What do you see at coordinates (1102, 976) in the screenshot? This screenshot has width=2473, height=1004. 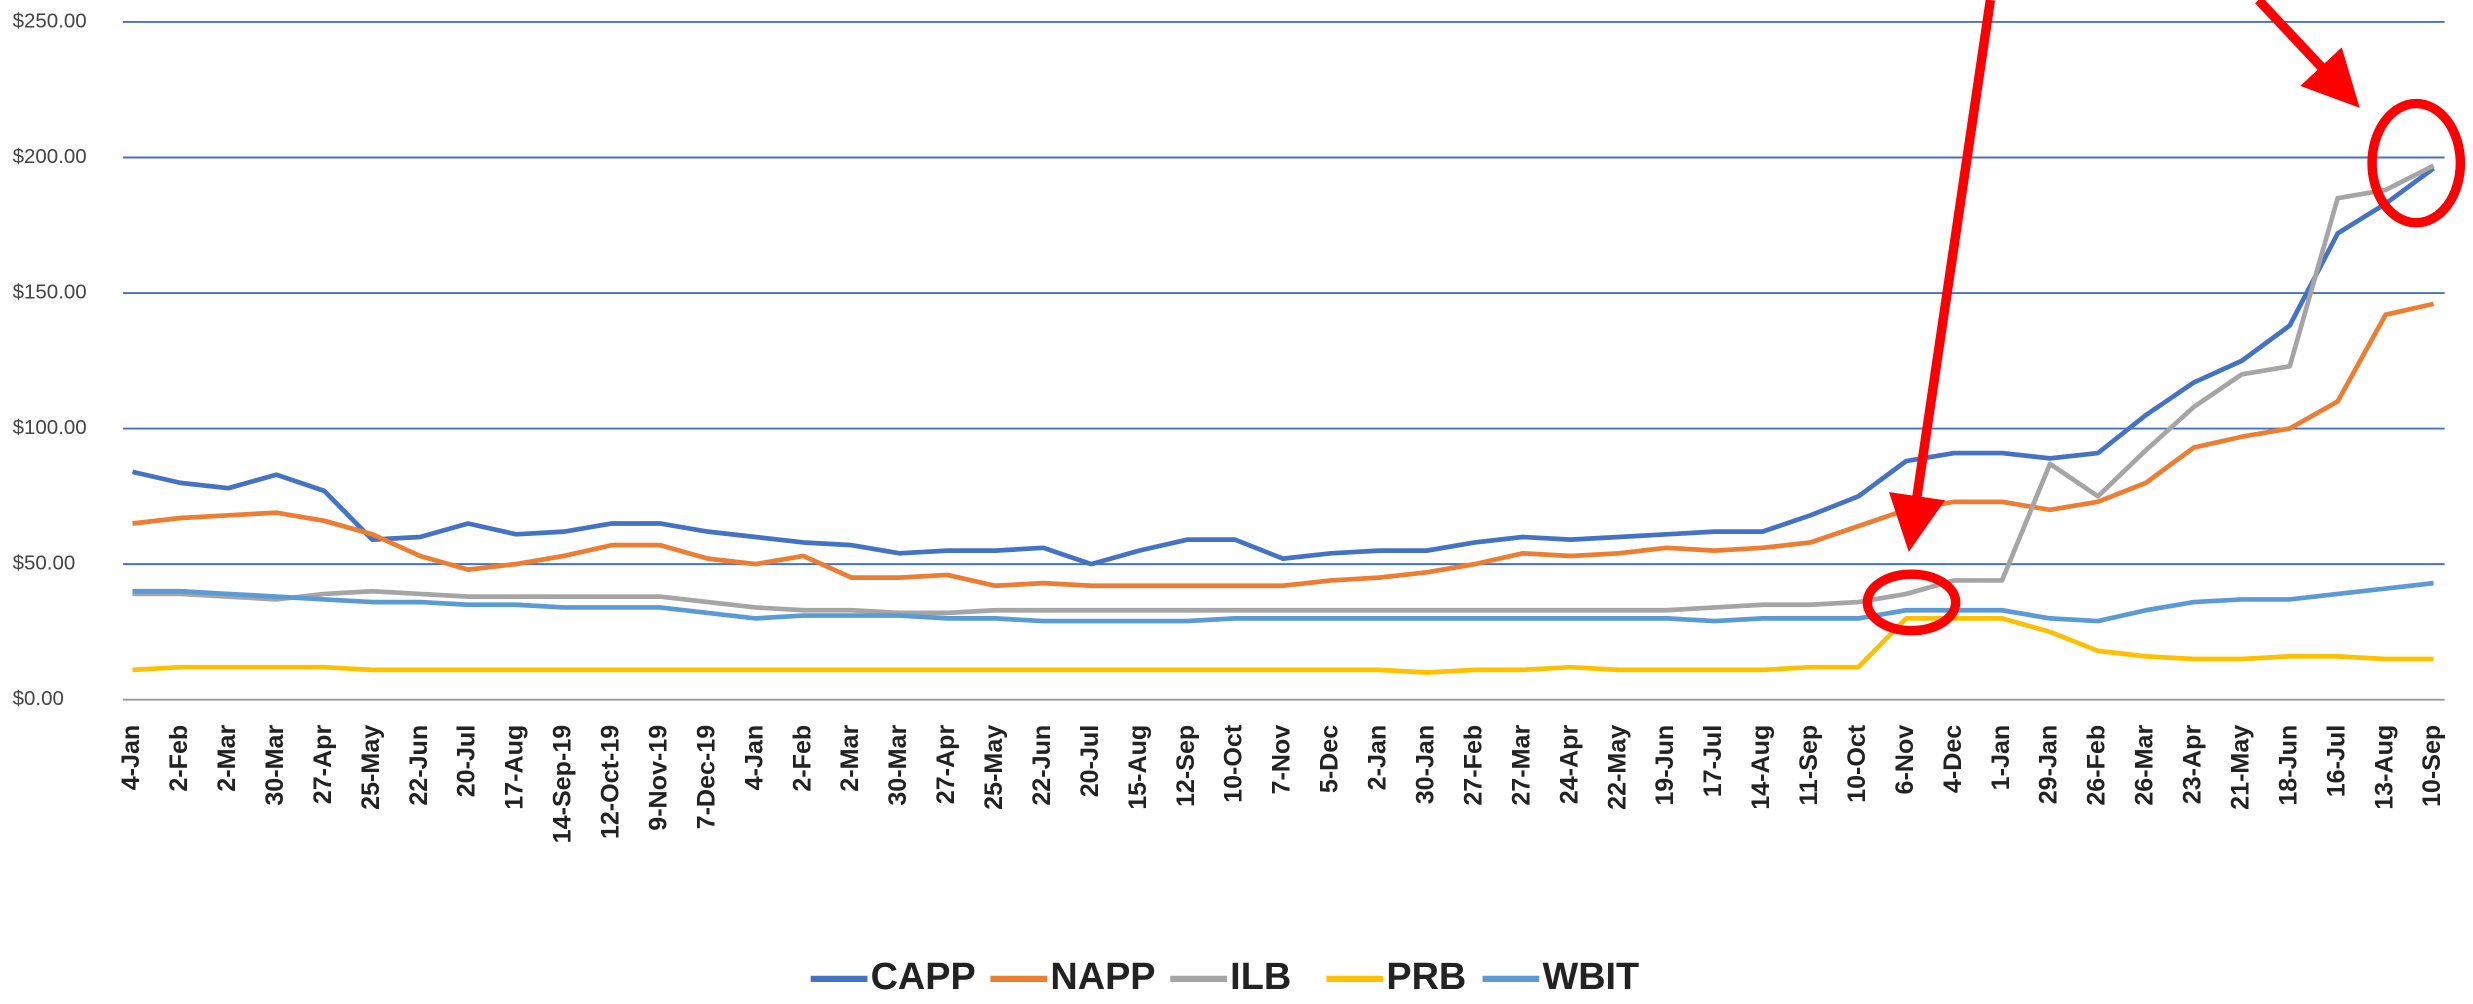 I see `legend-label: NAPP` at bounding box center [1102, 976].